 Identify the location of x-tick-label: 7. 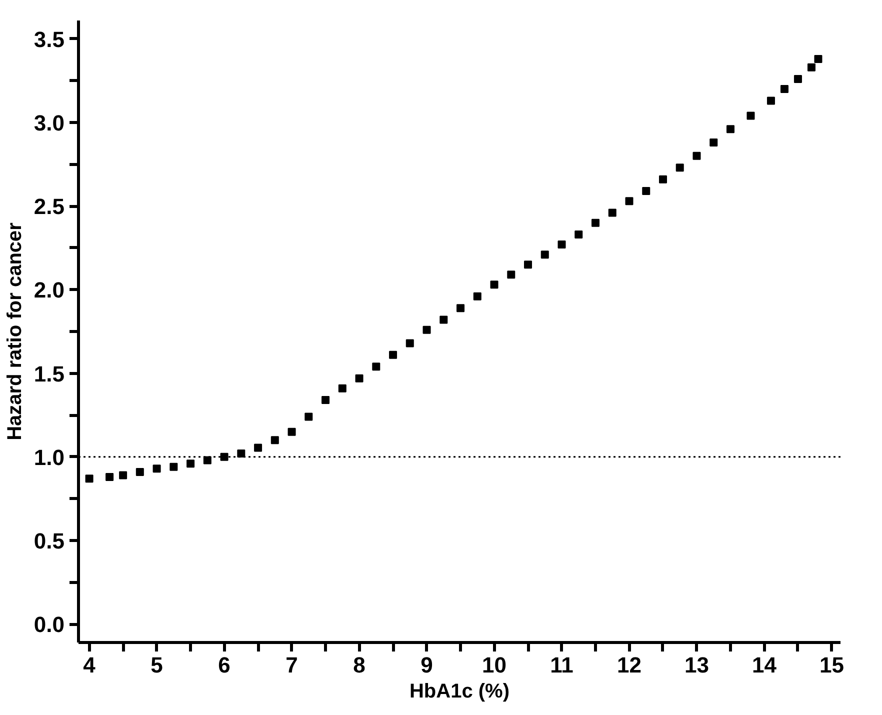
(292, 665).